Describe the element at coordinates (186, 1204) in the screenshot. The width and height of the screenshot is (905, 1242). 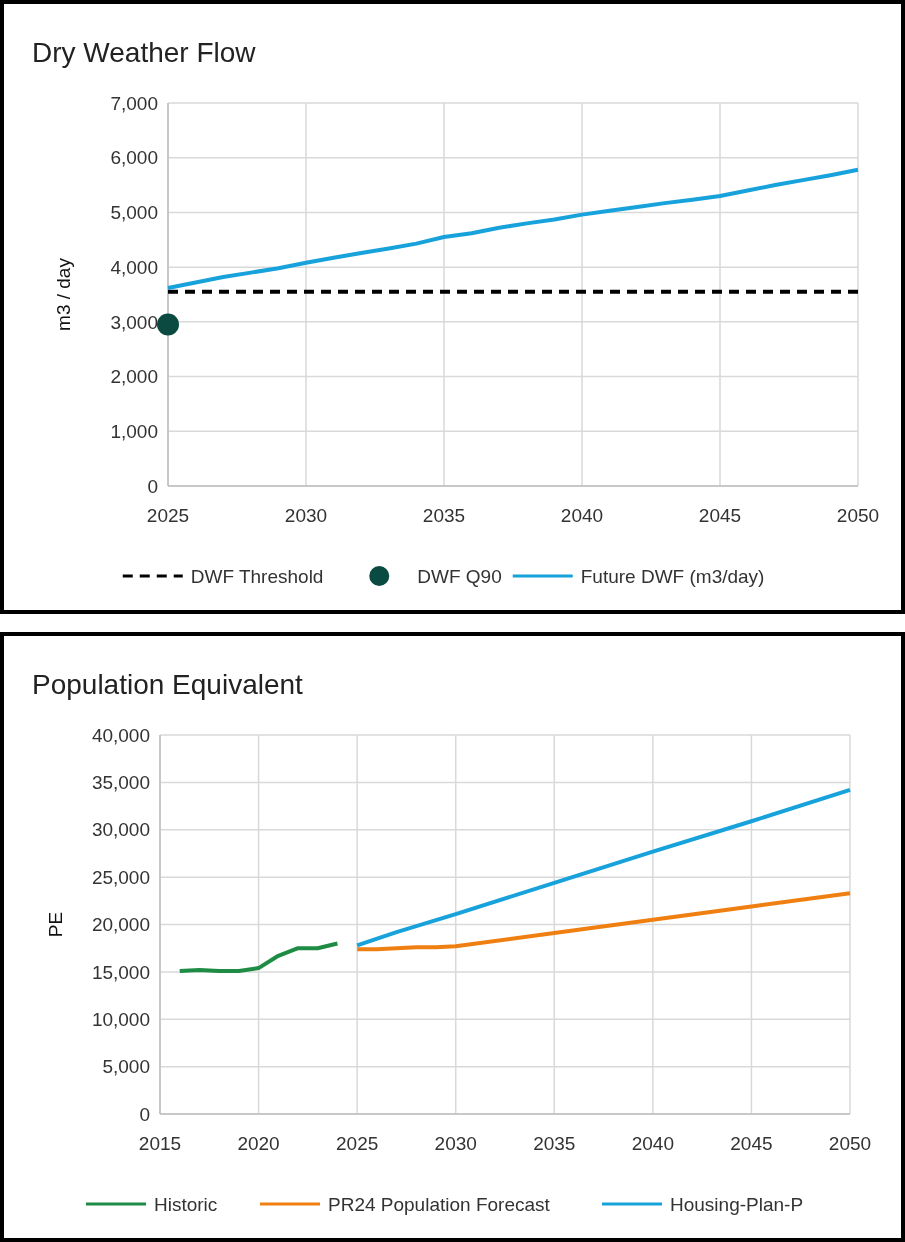
I see `legend-label: Historic` at that location.